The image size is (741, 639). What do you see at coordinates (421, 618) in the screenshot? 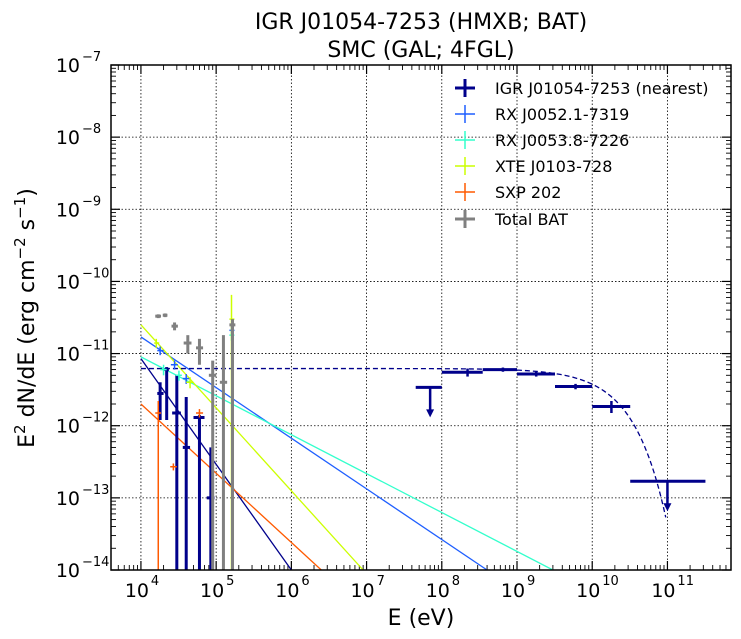
I see `x-axis-label: E (eV)` at bounding box center [421, 618].